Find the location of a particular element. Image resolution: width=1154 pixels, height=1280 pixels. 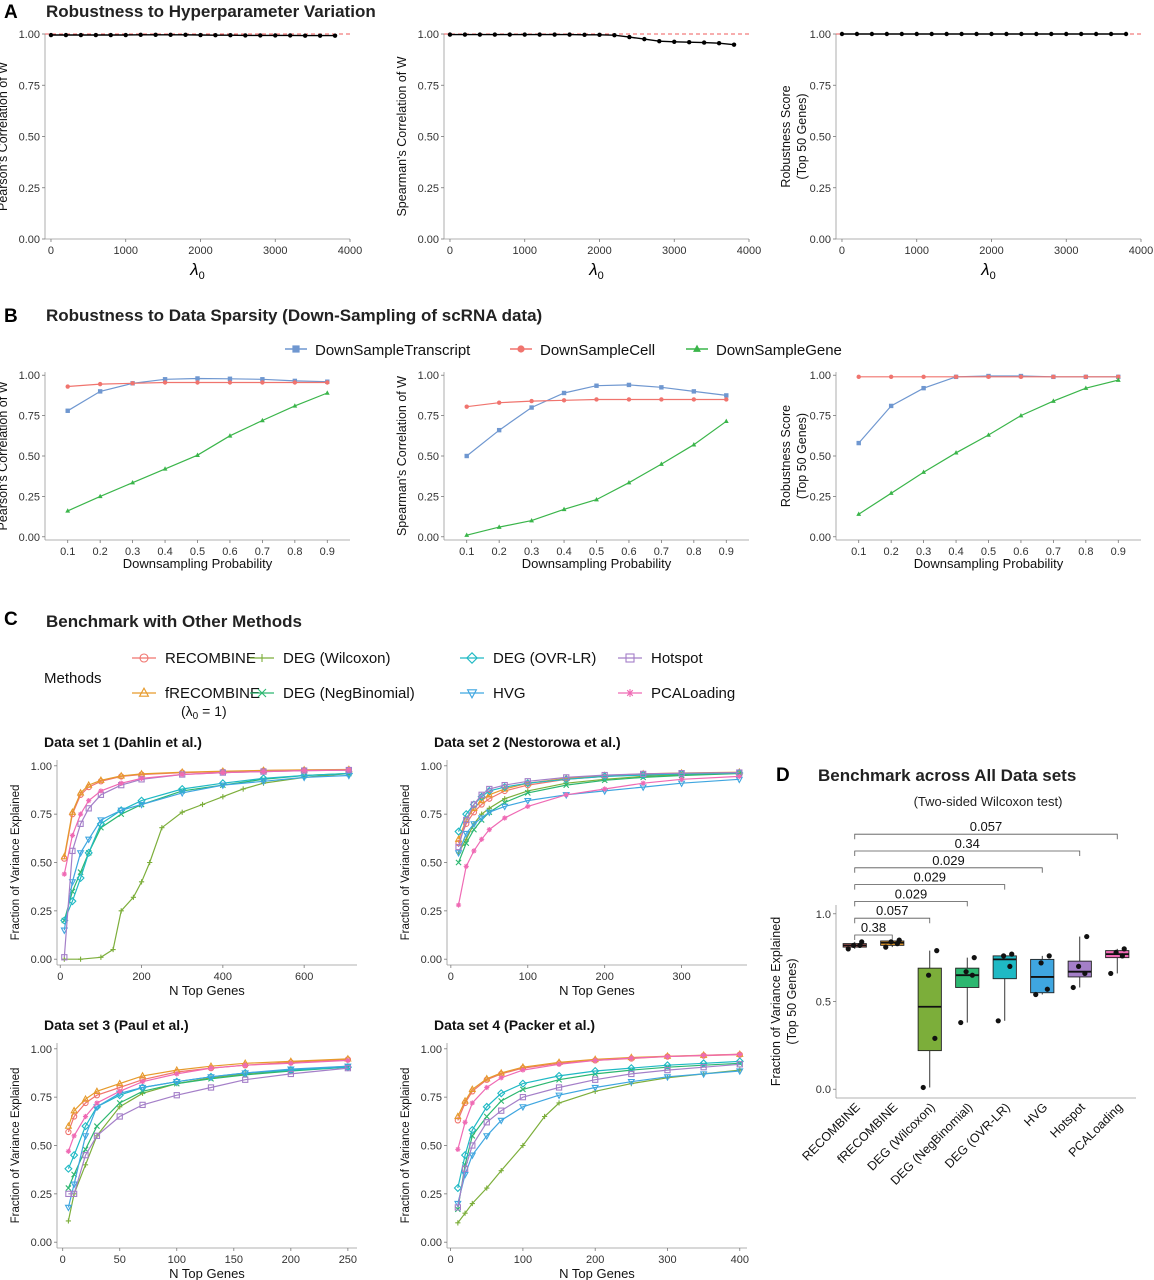

box-recombine is located at coordinates (854, 945).